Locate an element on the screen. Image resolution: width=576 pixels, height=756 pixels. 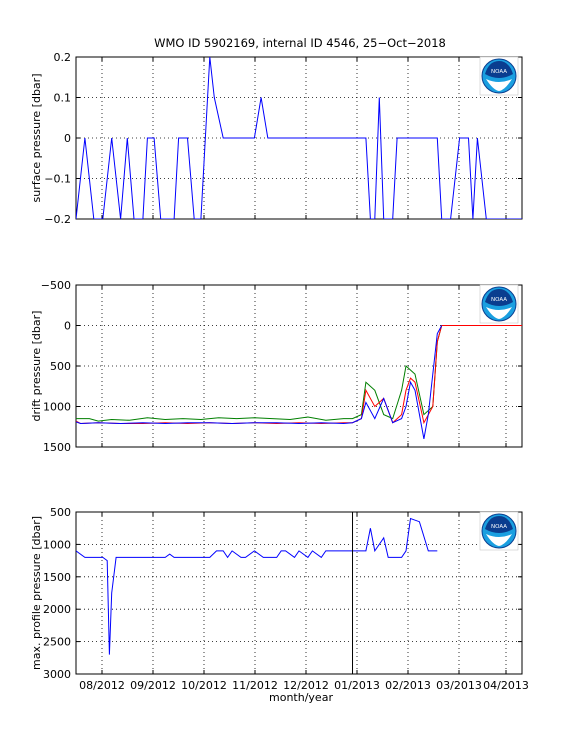
x-tick-label: 01/2013 is located at coordinates (357, 685).